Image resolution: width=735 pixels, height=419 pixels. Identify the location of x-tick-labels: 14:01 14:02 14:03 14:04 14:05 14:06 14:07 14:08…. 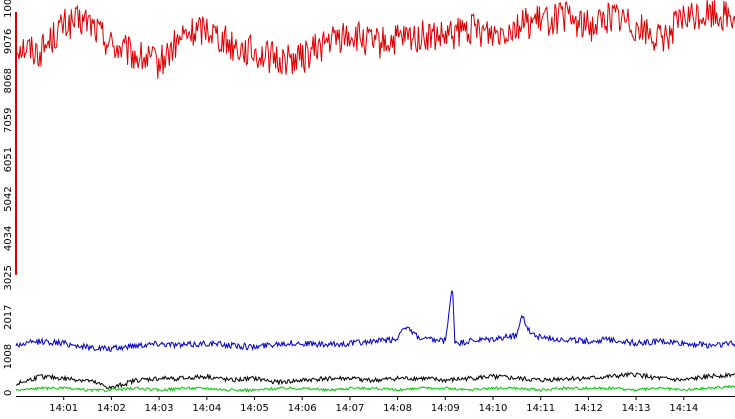
(373, 405).